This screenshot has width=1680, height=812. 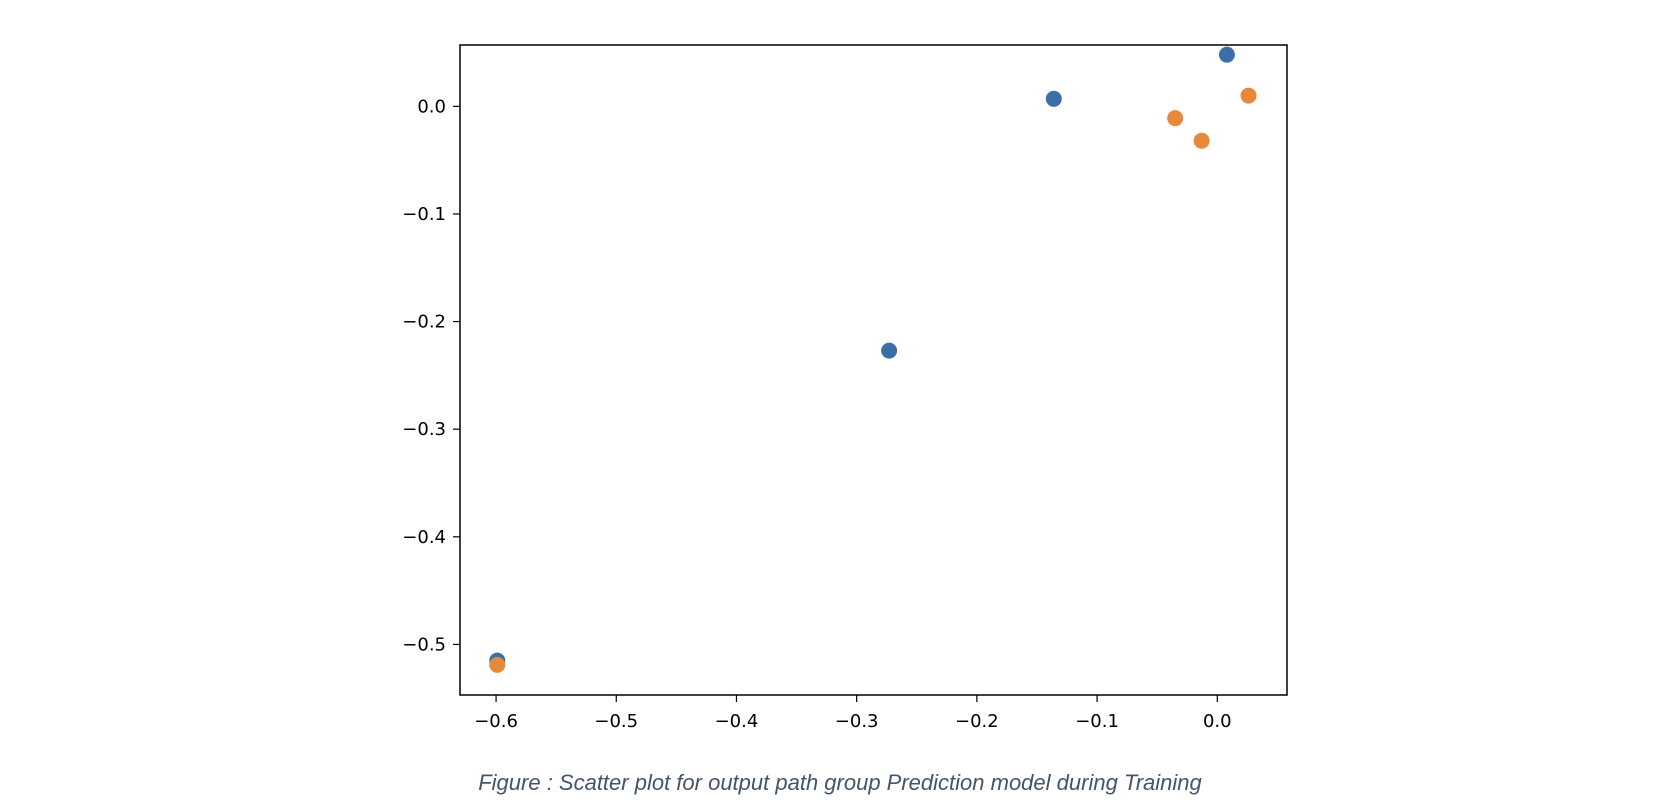 I want to click on x-tick-label: −0.6, so click(x=496, y=721).